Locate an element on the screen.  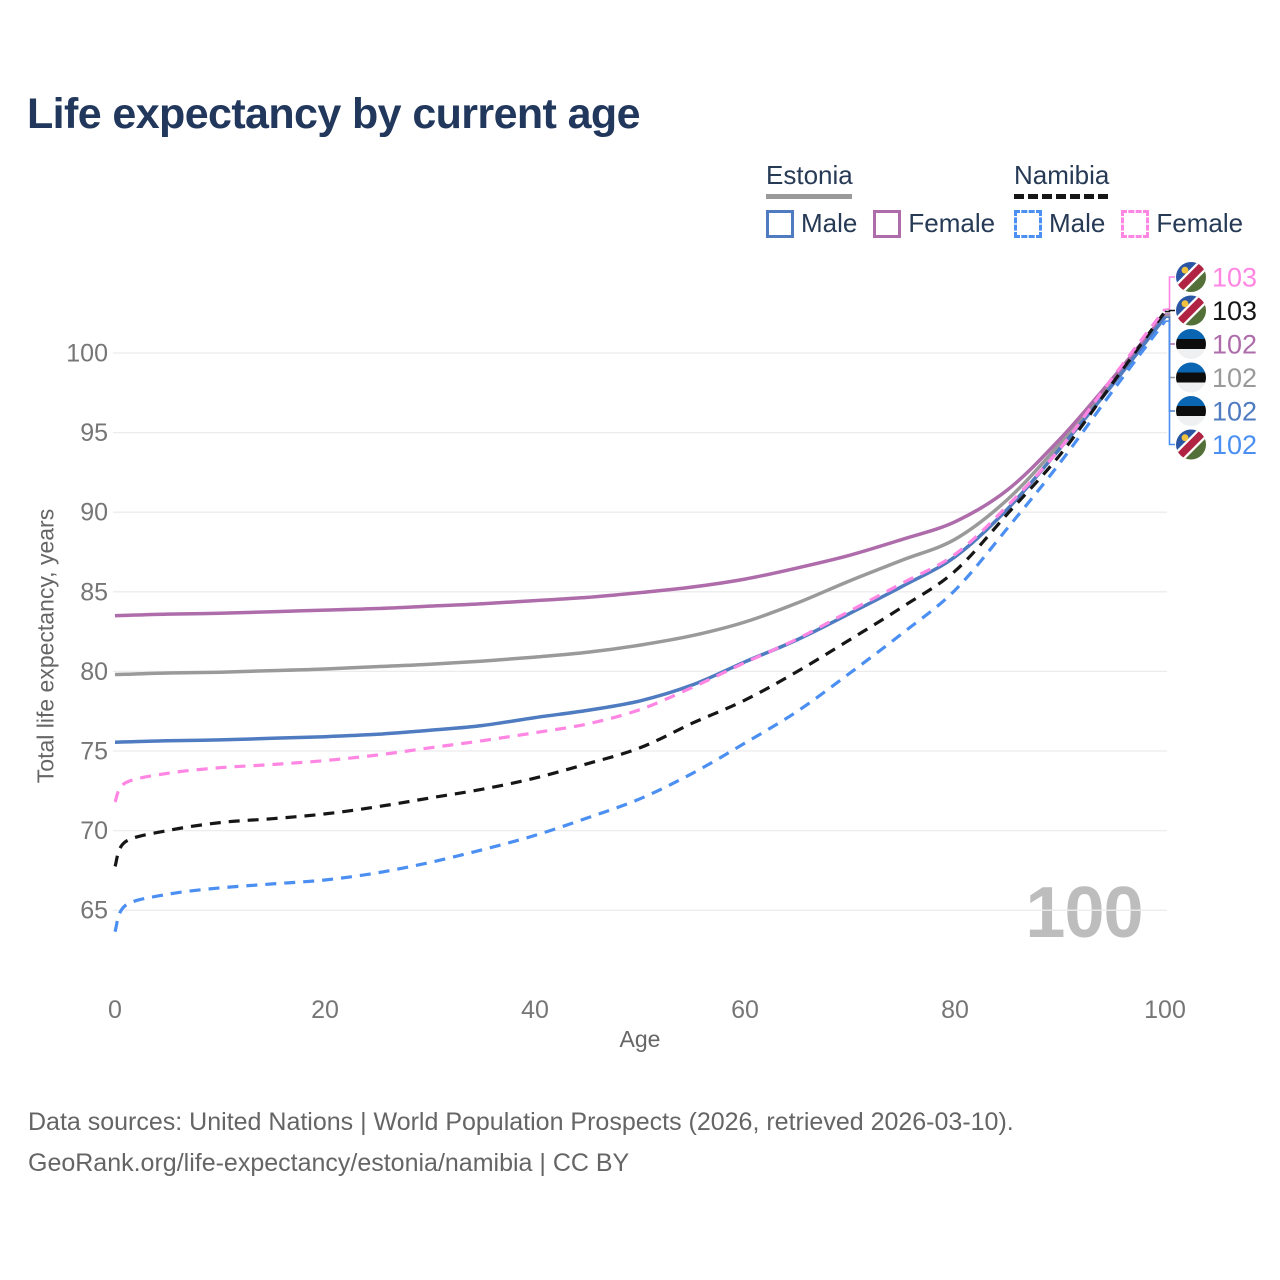
legend-item-namibia-female: Female is located at coordinates (1182, 223).